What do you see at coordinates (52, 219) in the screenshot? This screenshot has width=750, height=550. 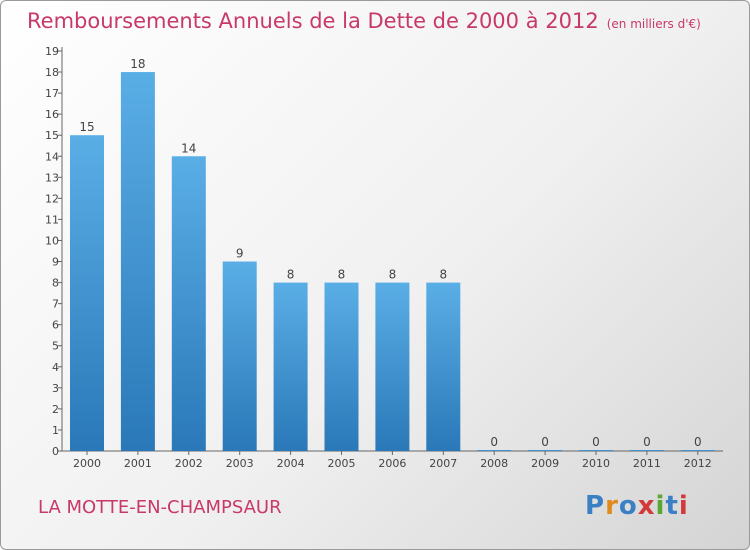 I see `y-tick-label: 11` at bounding box center [52, 219].